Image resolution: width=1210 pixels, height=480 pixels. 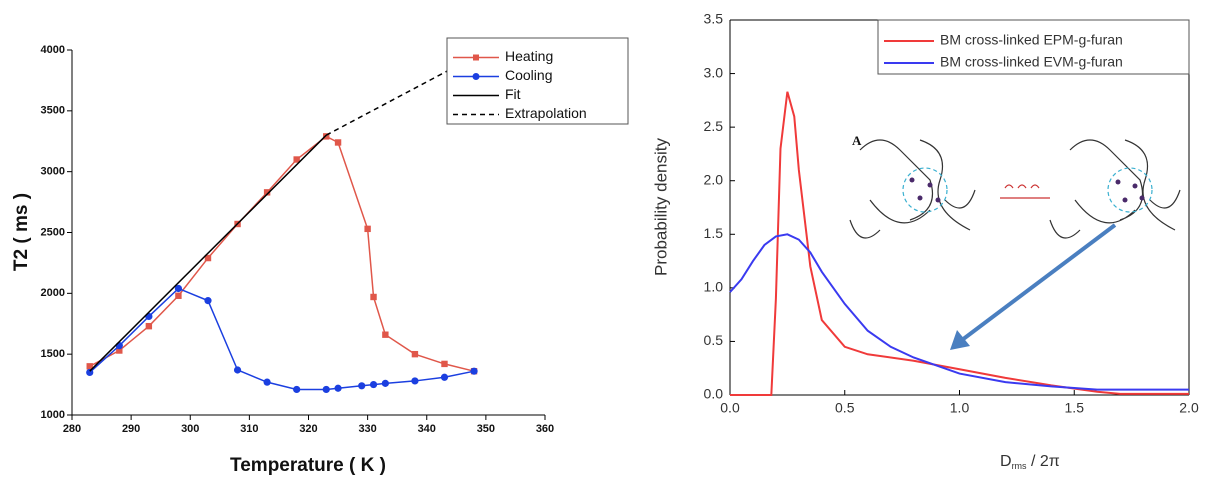 What do you see at coordinates (845, 408) in the screenshot?
I see `x-tick-label: 0.5` at bounding box center [845, 408].